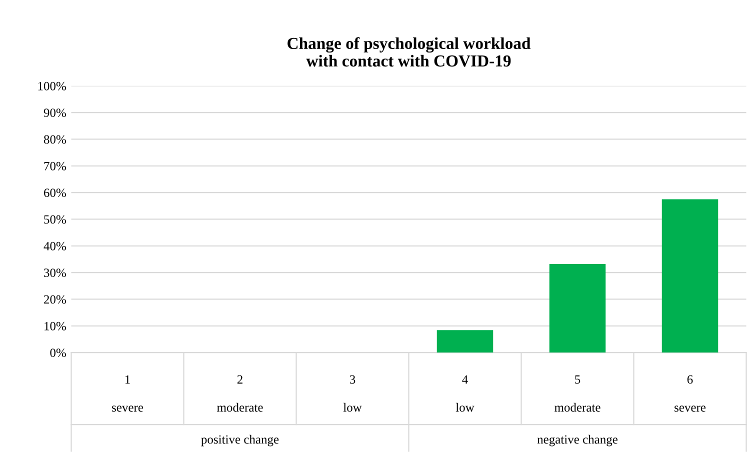 The width and height of the screenshot is (750, 452). What do you see at coordinates (577, 393) in the screenshot?
I see `category-label: 5 moderate` at bounding box center [577, 393].